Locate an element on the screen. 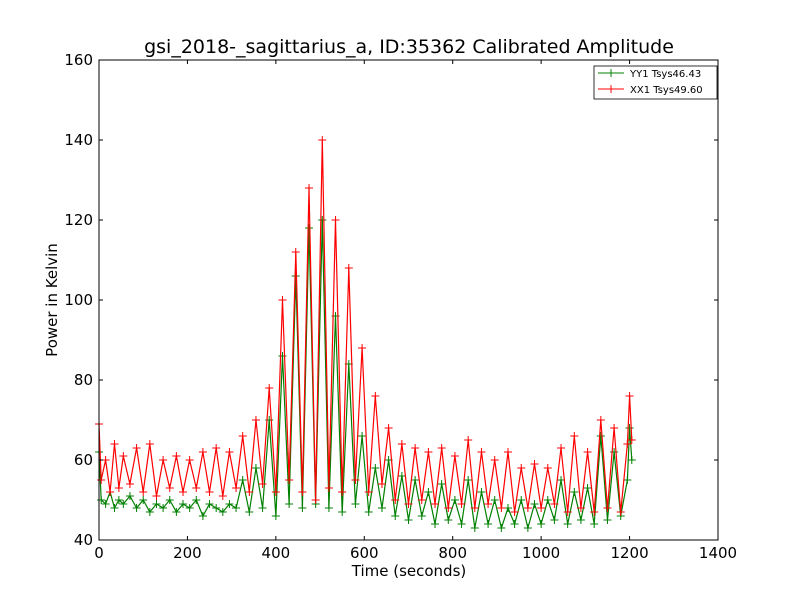 The image size is (800, 600). legend-marker-xx1: + is located at coordinates (611, 89).